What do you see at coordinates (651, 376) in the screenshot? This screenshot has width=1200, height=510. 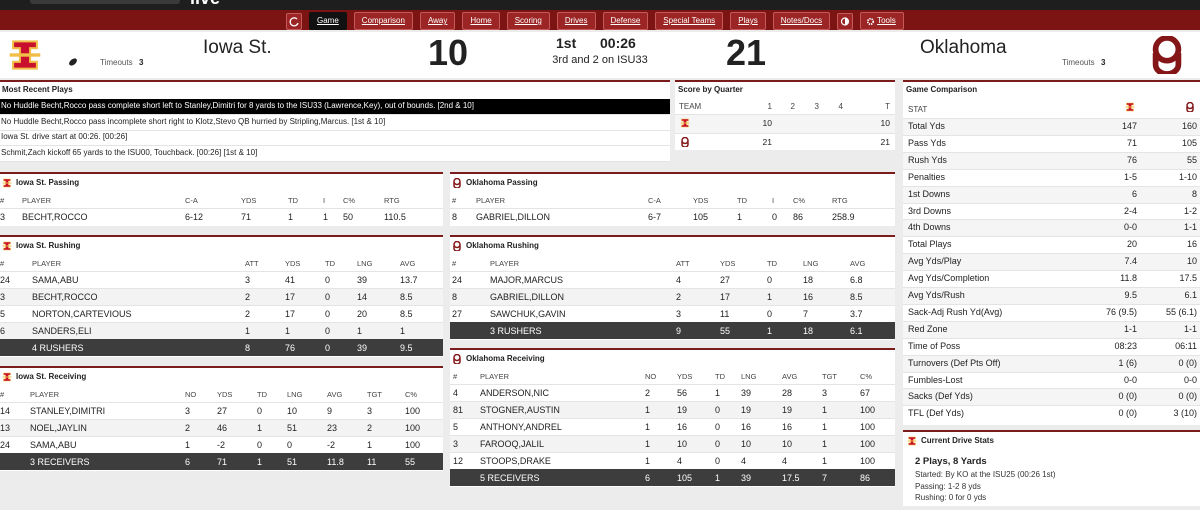 I see `column-header: NO` at bounding box center [651, 376].